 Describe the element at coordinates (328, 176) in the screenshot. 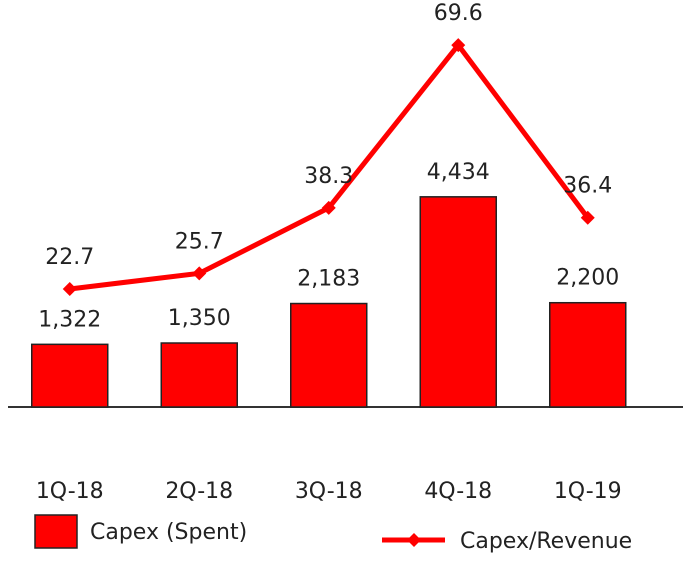

I see `line-value-label: 38.3` at that location.